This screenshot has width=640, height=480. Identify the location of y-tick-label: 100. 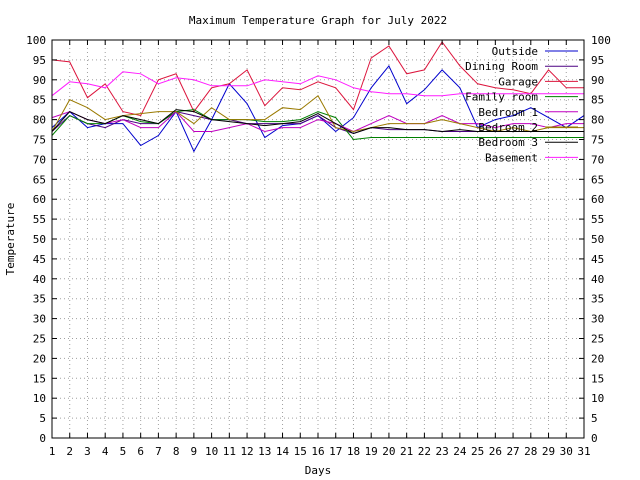
(36, 40).